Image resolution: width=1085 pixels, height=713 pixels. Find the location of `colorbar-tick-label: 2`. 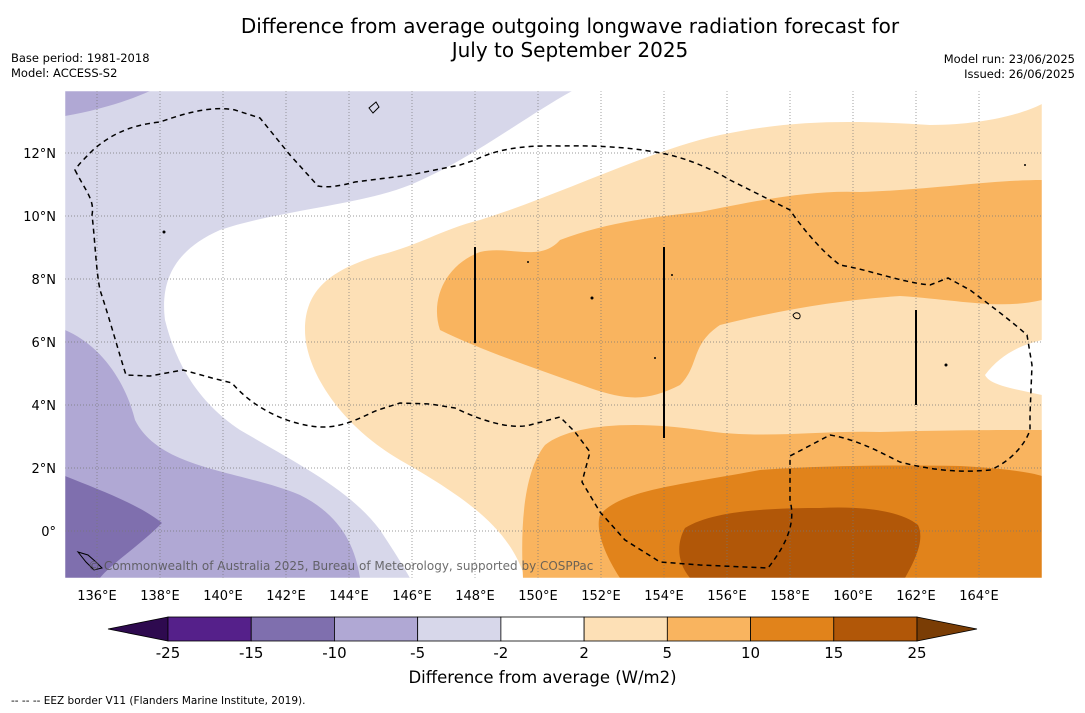

colorbar-tick-label: 2 is located at coordinates (584, 653).